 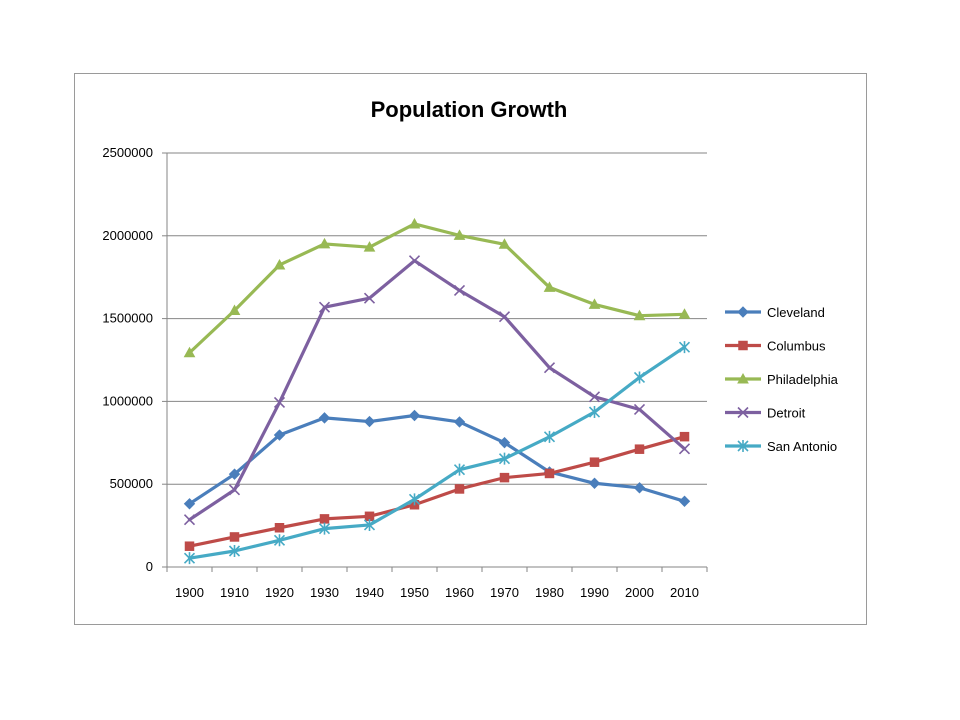 What do you see at coordinates (594, 592) in the screenshot?
I see `x-tick-label: 1990` at bounding box center [594, 592].